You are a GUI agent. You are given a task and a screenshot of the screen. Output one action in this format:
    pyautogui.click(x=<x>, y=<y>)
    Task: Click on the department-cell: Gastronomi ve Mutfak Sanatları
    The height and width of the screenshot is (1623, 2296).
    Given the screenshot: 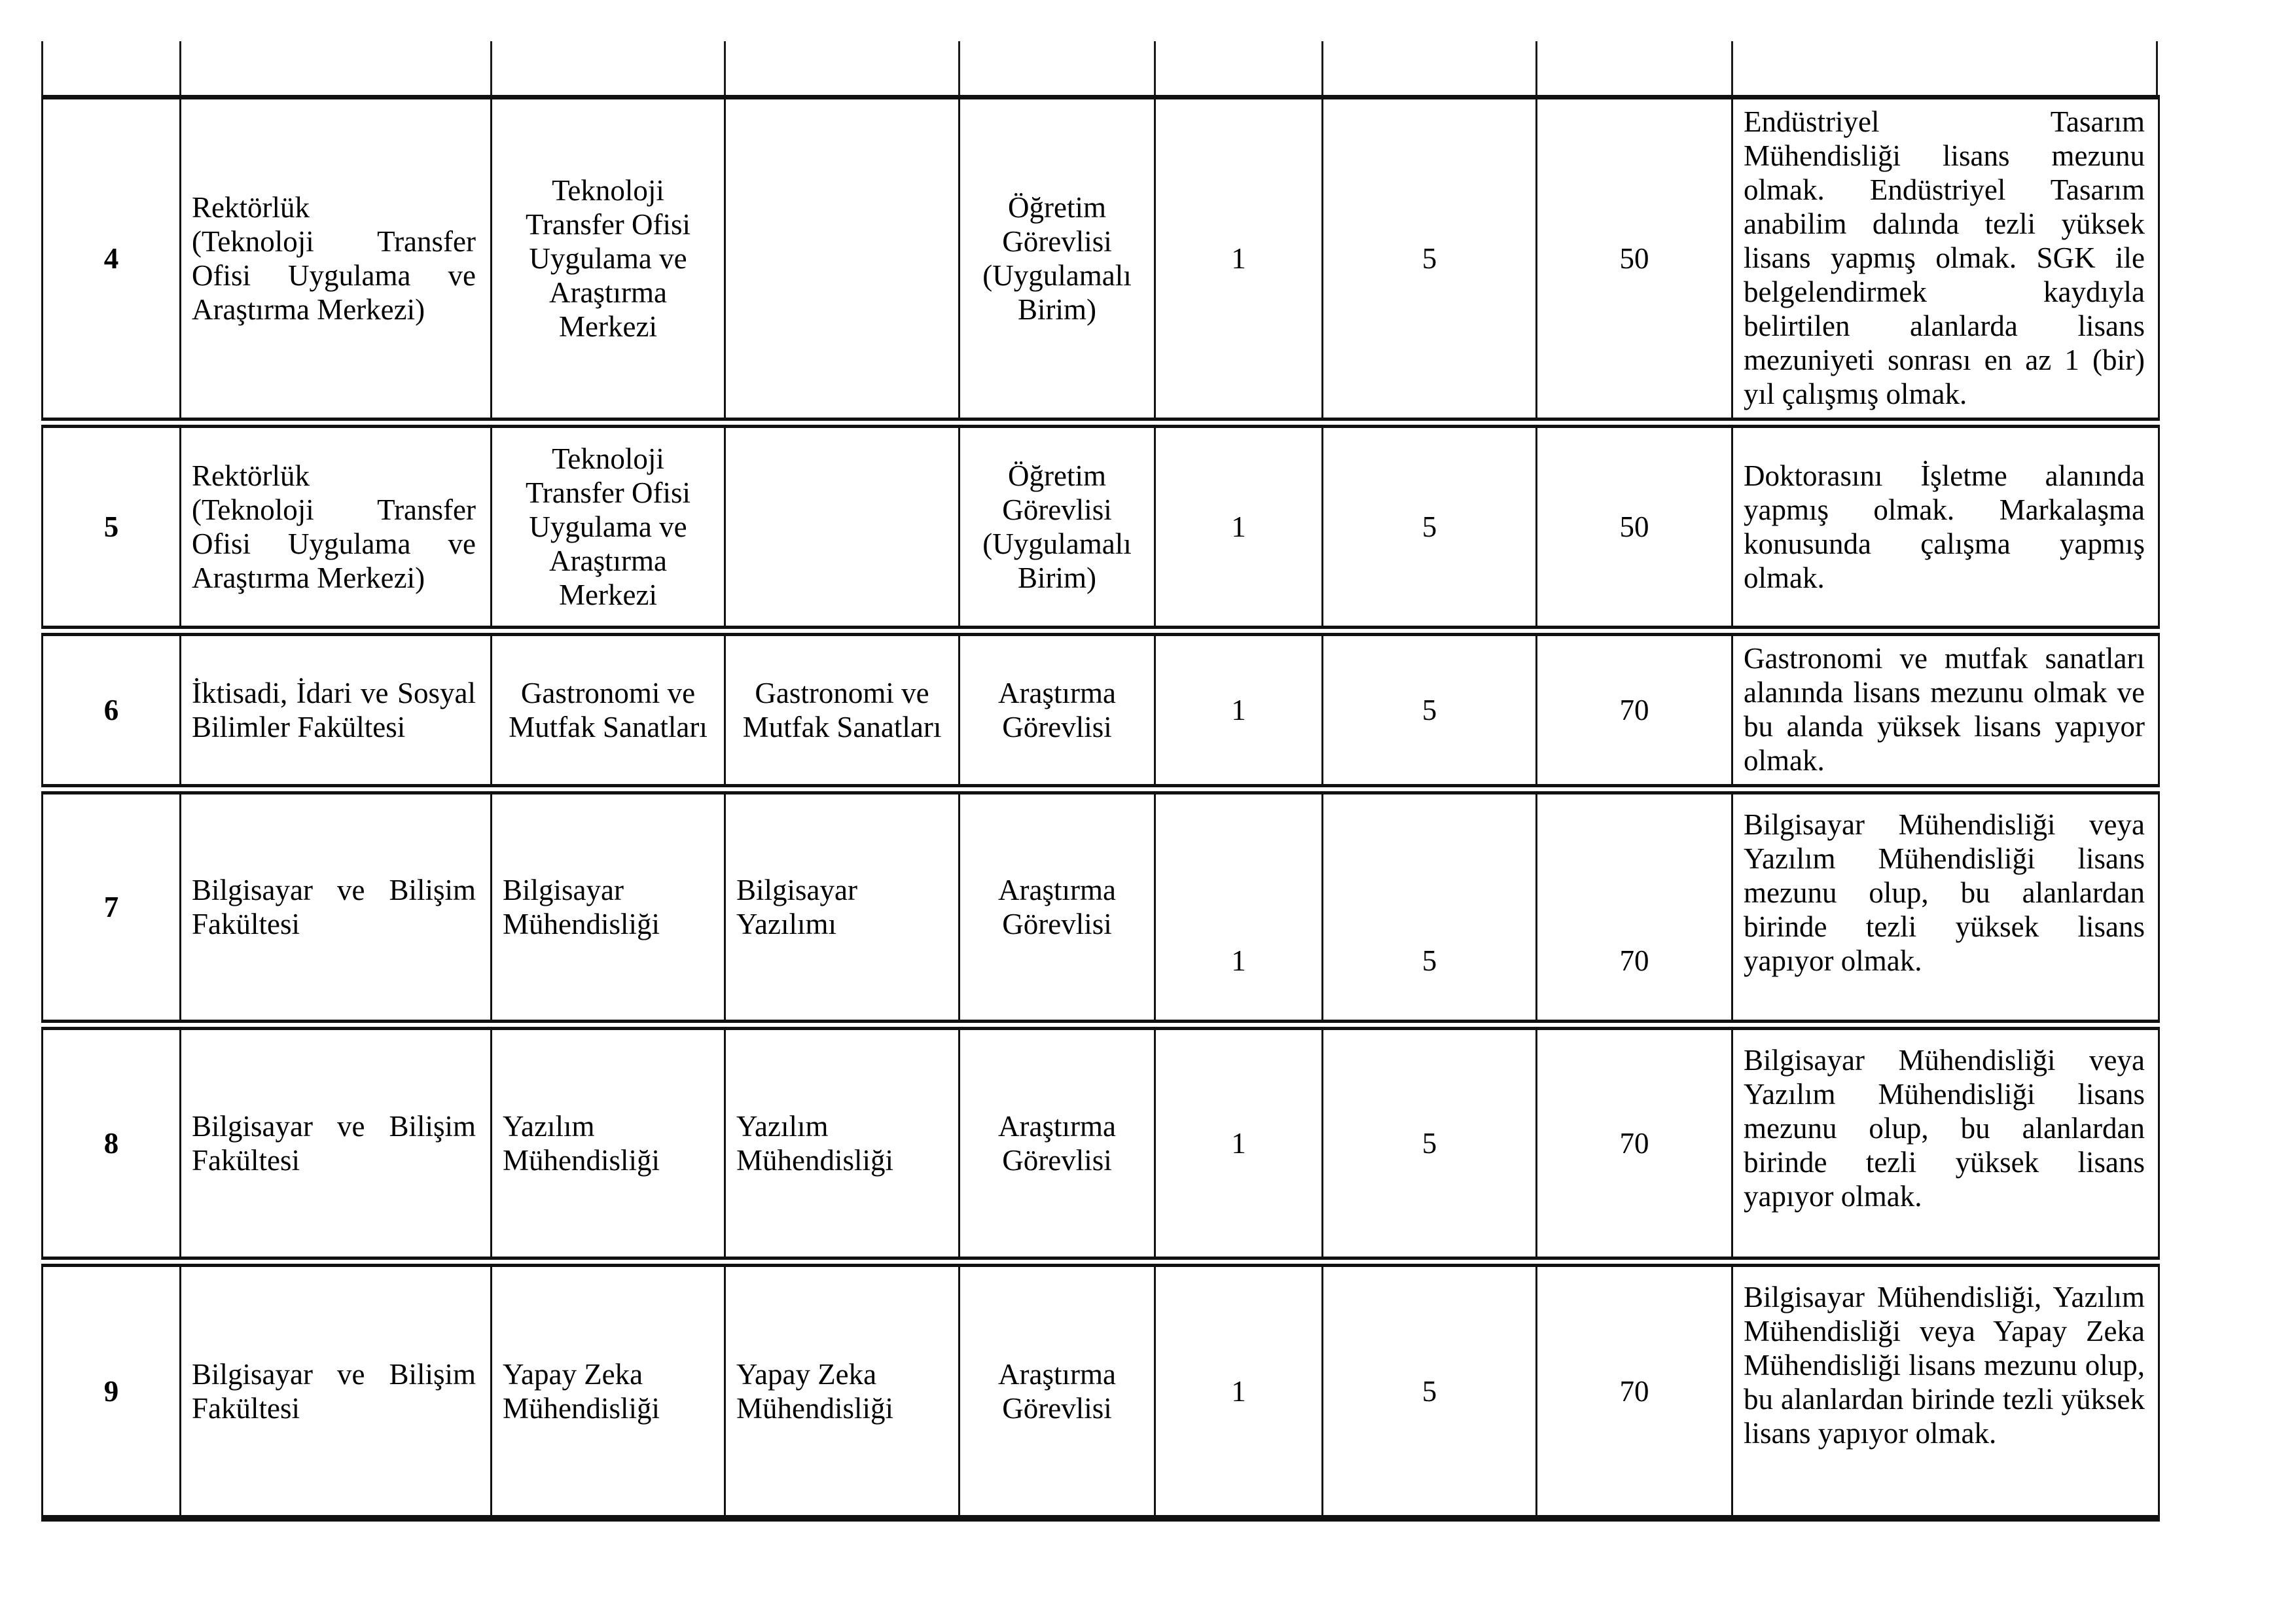 What is the action you would take?
    pyautogui.click(x=607, y=708)
    